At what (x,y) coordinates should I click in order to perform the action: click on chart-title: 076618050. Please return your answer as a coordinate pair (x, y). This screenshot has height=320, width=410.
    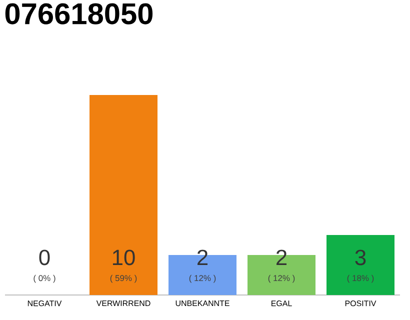
    Looking at the image, I should click on (79, 13).